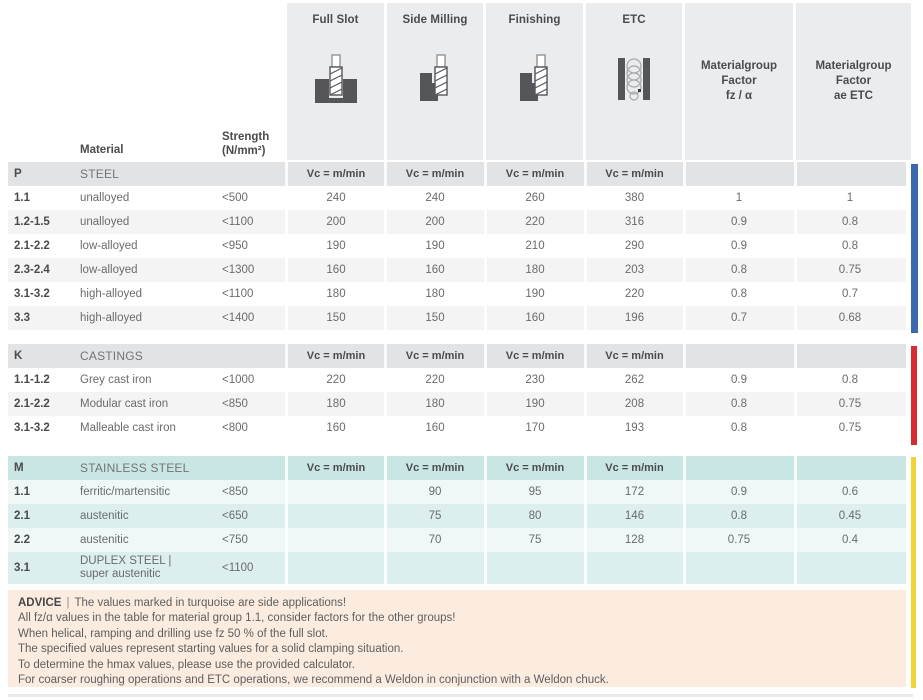  What do you see at coordinates (634, 20) in the screenshot?
I see `column-label: ETC` at bounding box center [634, 20].